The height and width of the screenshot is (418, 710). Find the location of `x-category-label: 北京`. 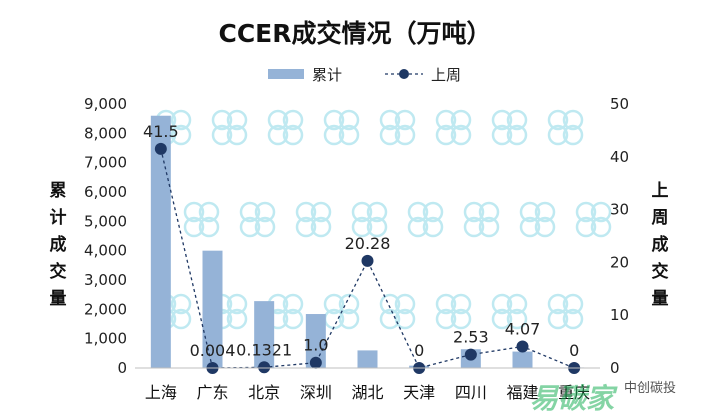

x-category-label: 北京 is located at coordinates (264, 392).